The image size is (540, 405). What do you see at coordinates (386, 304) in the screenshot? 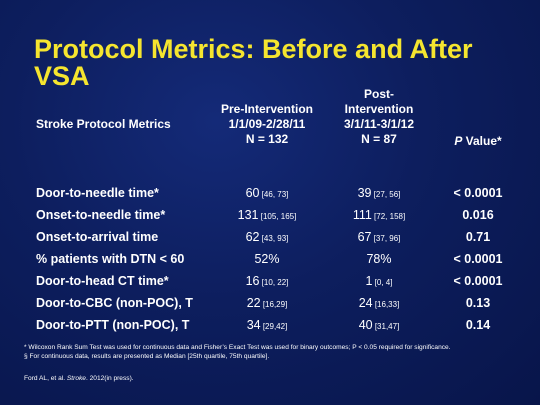
I see `post-iqr: [16,33]` at bounding box center [386, 304].